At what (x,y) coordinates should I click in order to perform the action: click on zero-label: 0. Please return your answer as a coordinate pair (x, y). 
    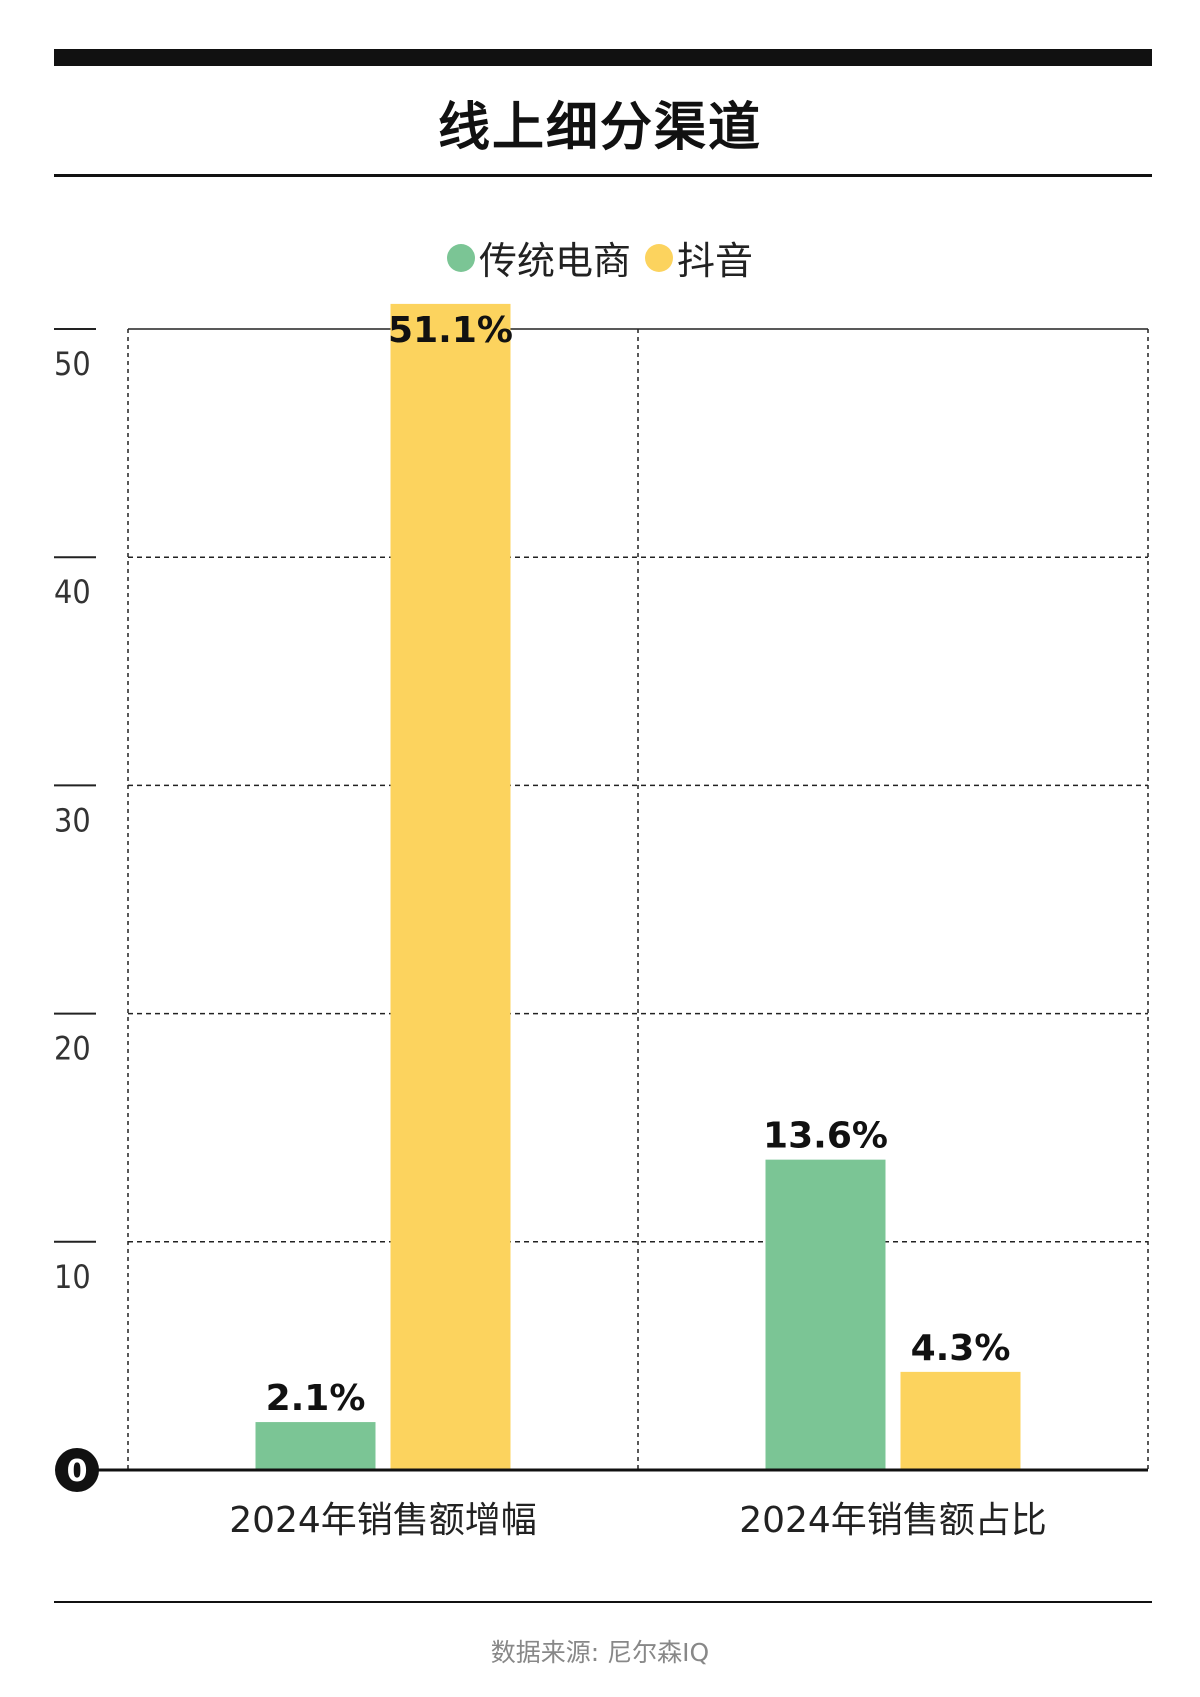
    Looking at the image, I should click on (77, 1471).